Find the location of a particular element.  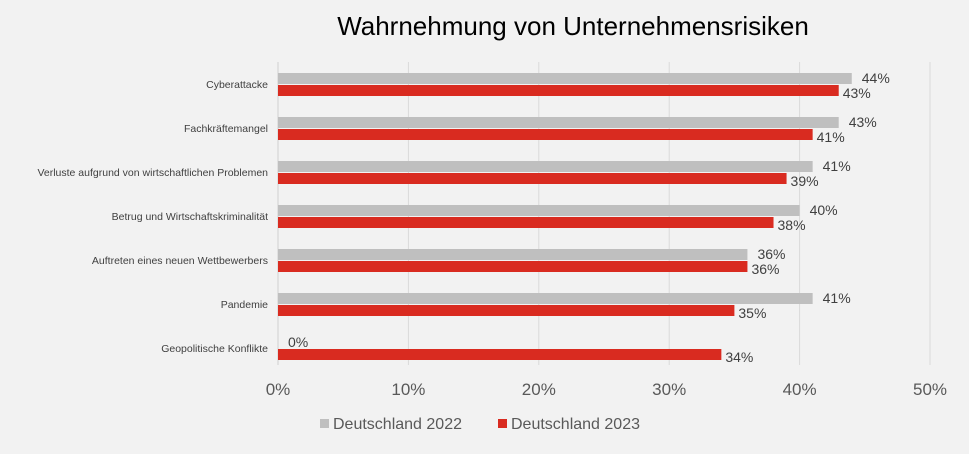

x-tick-label: 40% is located at coordinates (800, 389).